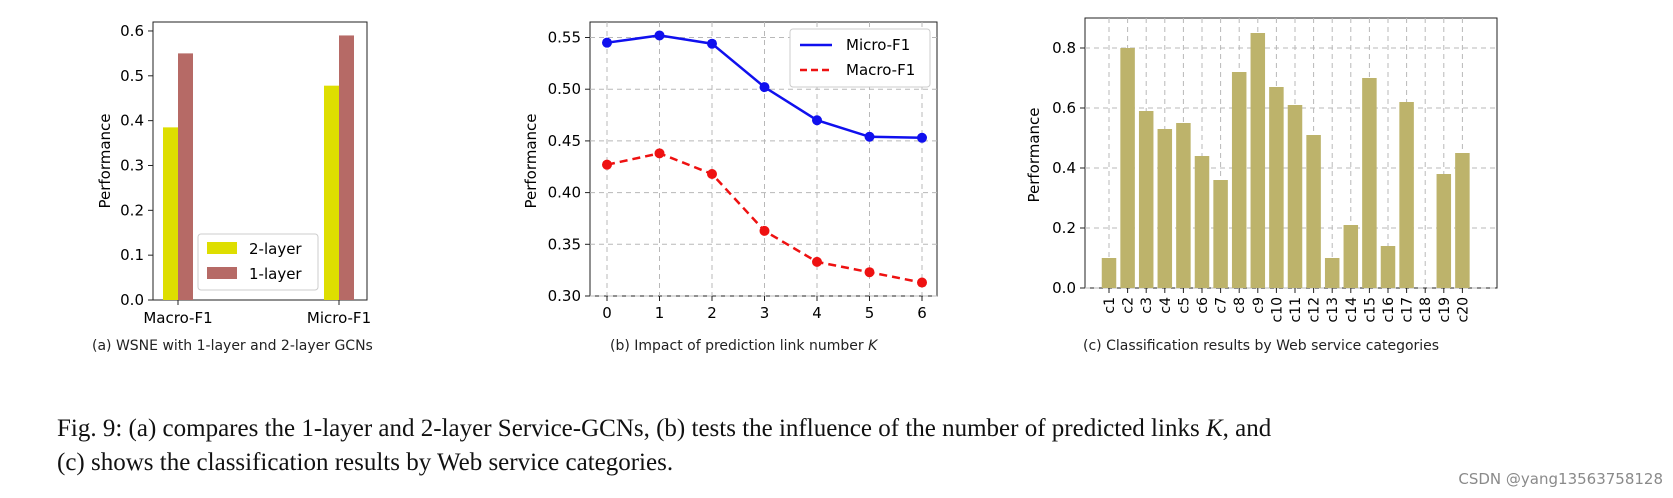 This screenshot has height=498, width=1673. I want to click on chart-b-xtick-label: 0, so click(607, 313).